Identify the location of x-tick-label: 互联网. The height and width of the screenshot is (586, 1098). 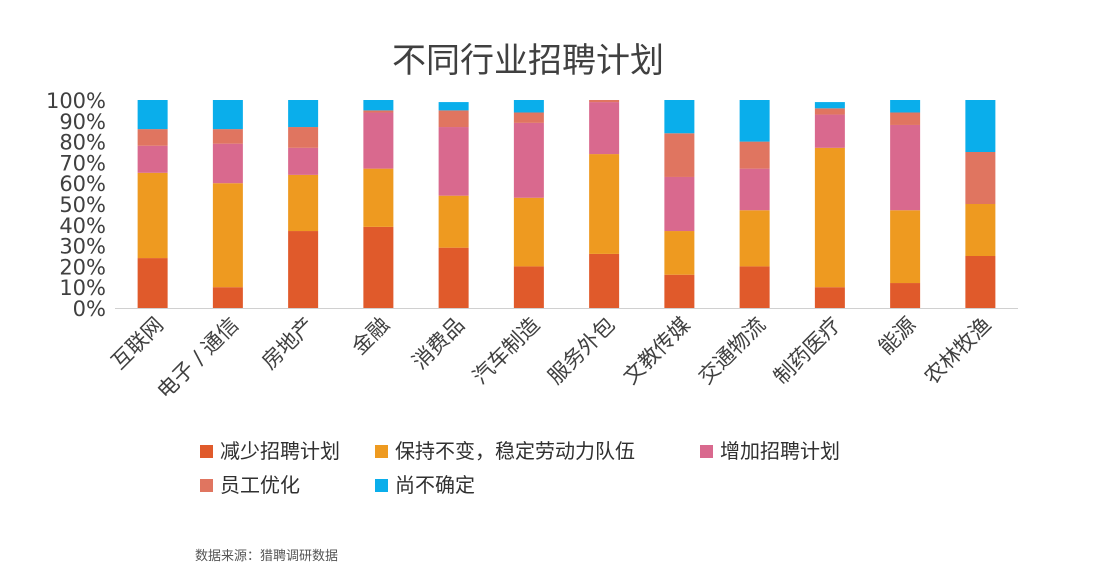
(138, 344).